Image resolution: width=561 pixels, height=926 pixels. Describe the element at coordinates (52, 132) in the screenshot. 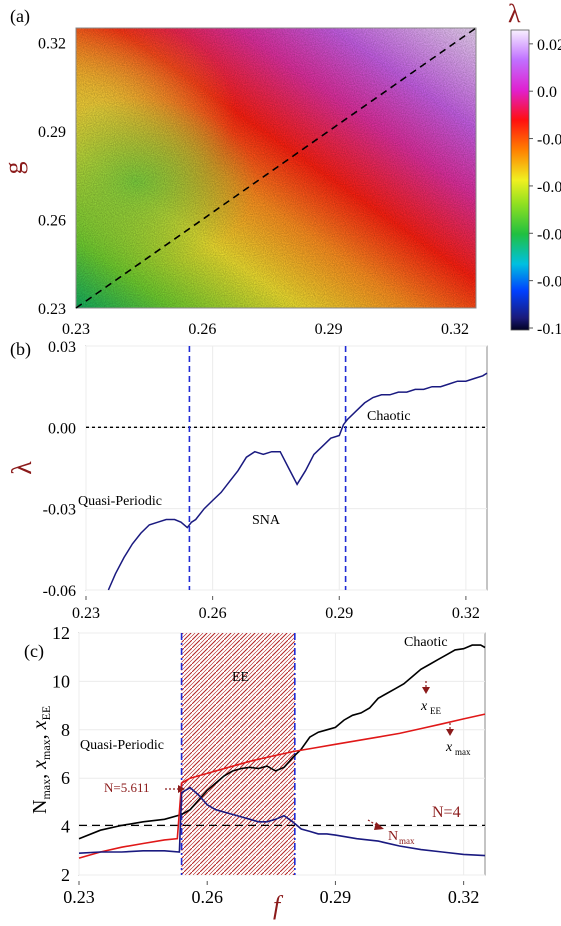

I see `y-tick-label: 0.29` at that location.